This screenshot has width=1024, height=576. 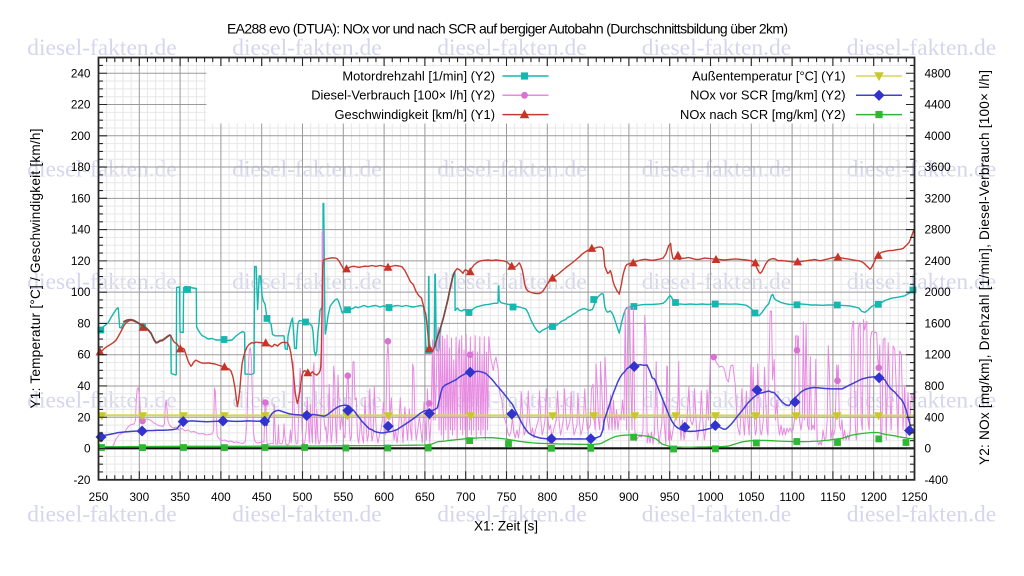 What do you see at coordinates (751, 497) in the screenshot?
I see `svg-text: 1050` at bounding box center [751, 497].